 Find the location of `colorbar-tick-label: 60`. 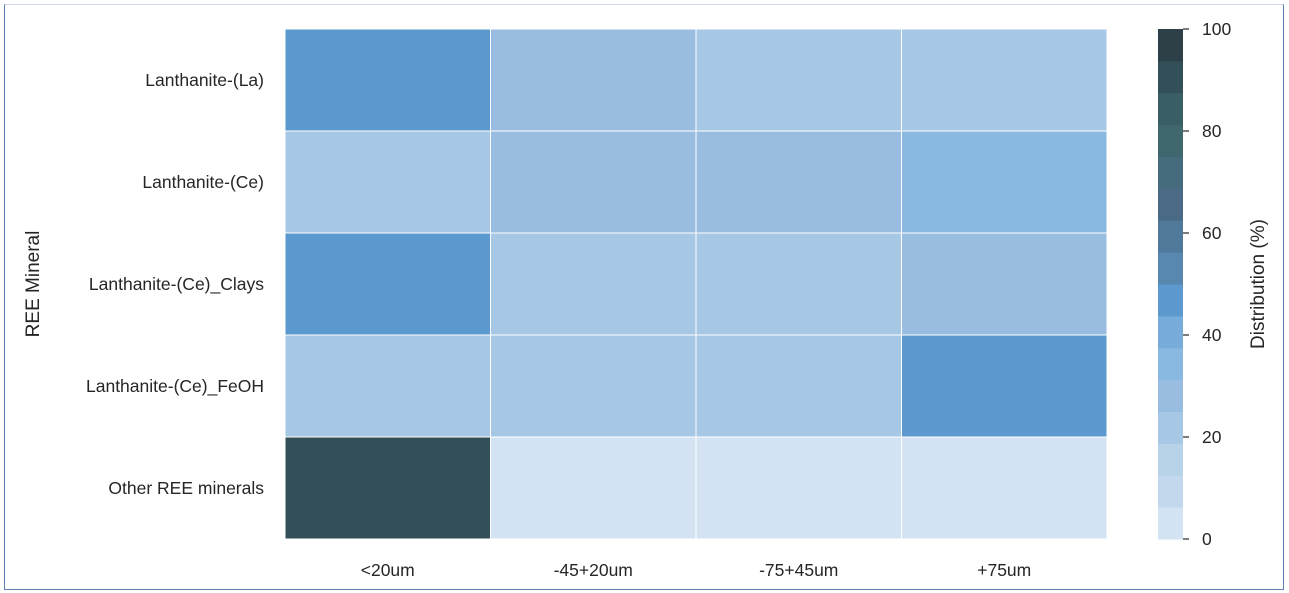

colorbar-tick-label: 60 is located at coordinates (1212, 233).